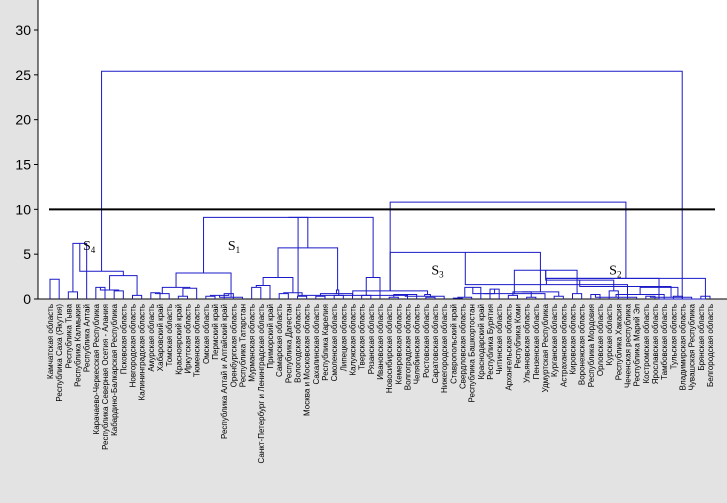  What do you see at coordinates (23, 209) in the screenshot?
I see `y-tick-label: 10` at bounding box center [23, 209].